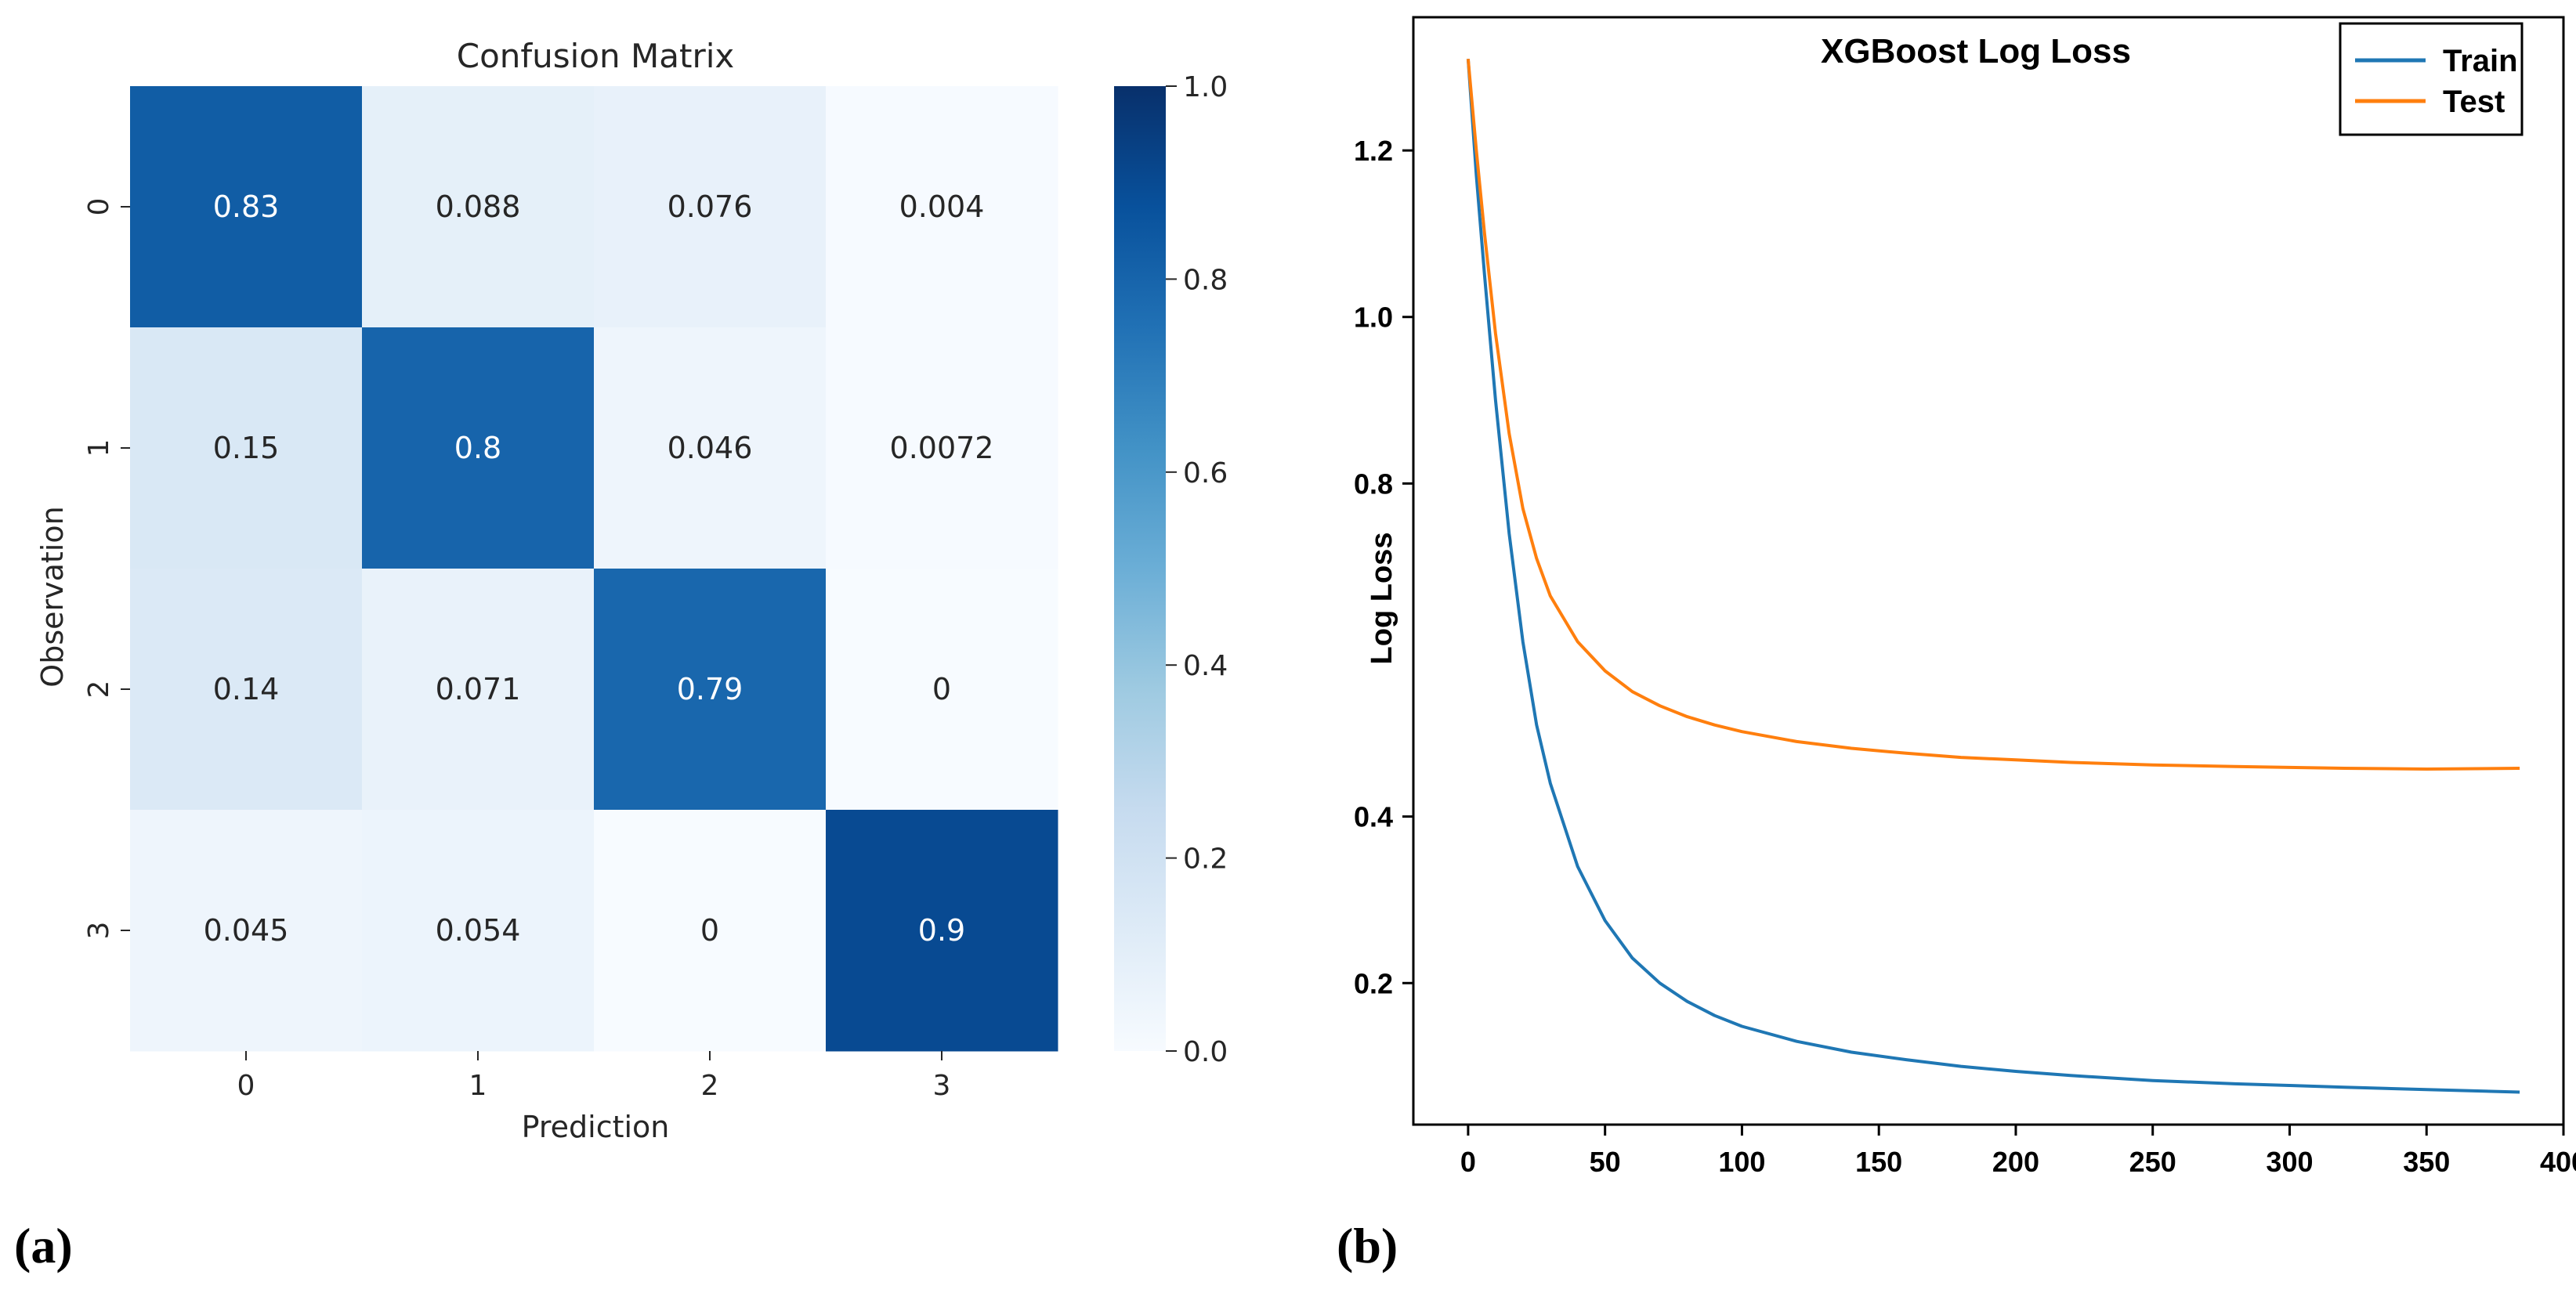 The image size is (2576, 1293). What do you see at coordinates (99, 448) in the screenshot?
I see `y-tick-label: 1` at bounding box center [99, 448].